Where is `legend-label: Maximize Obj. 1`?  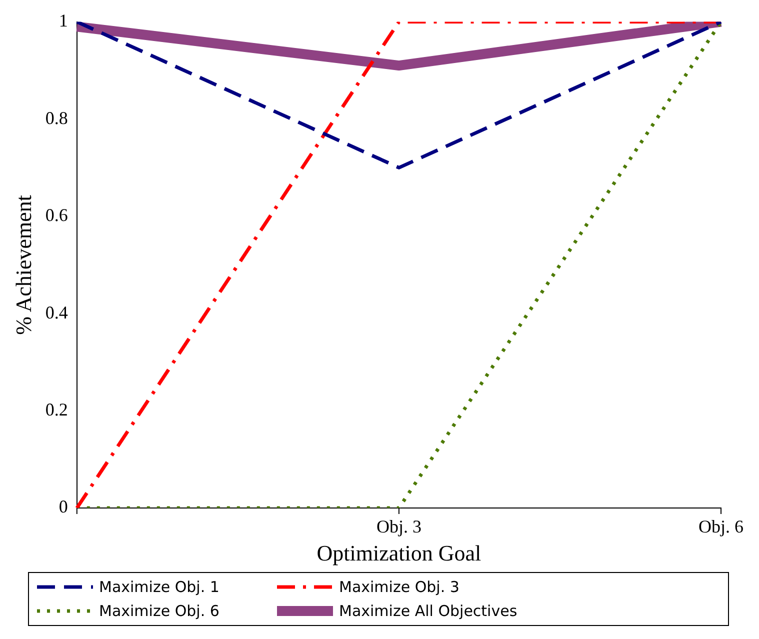 legend-label: Maximize Obj. 1 is located at coordinates (159, 587).